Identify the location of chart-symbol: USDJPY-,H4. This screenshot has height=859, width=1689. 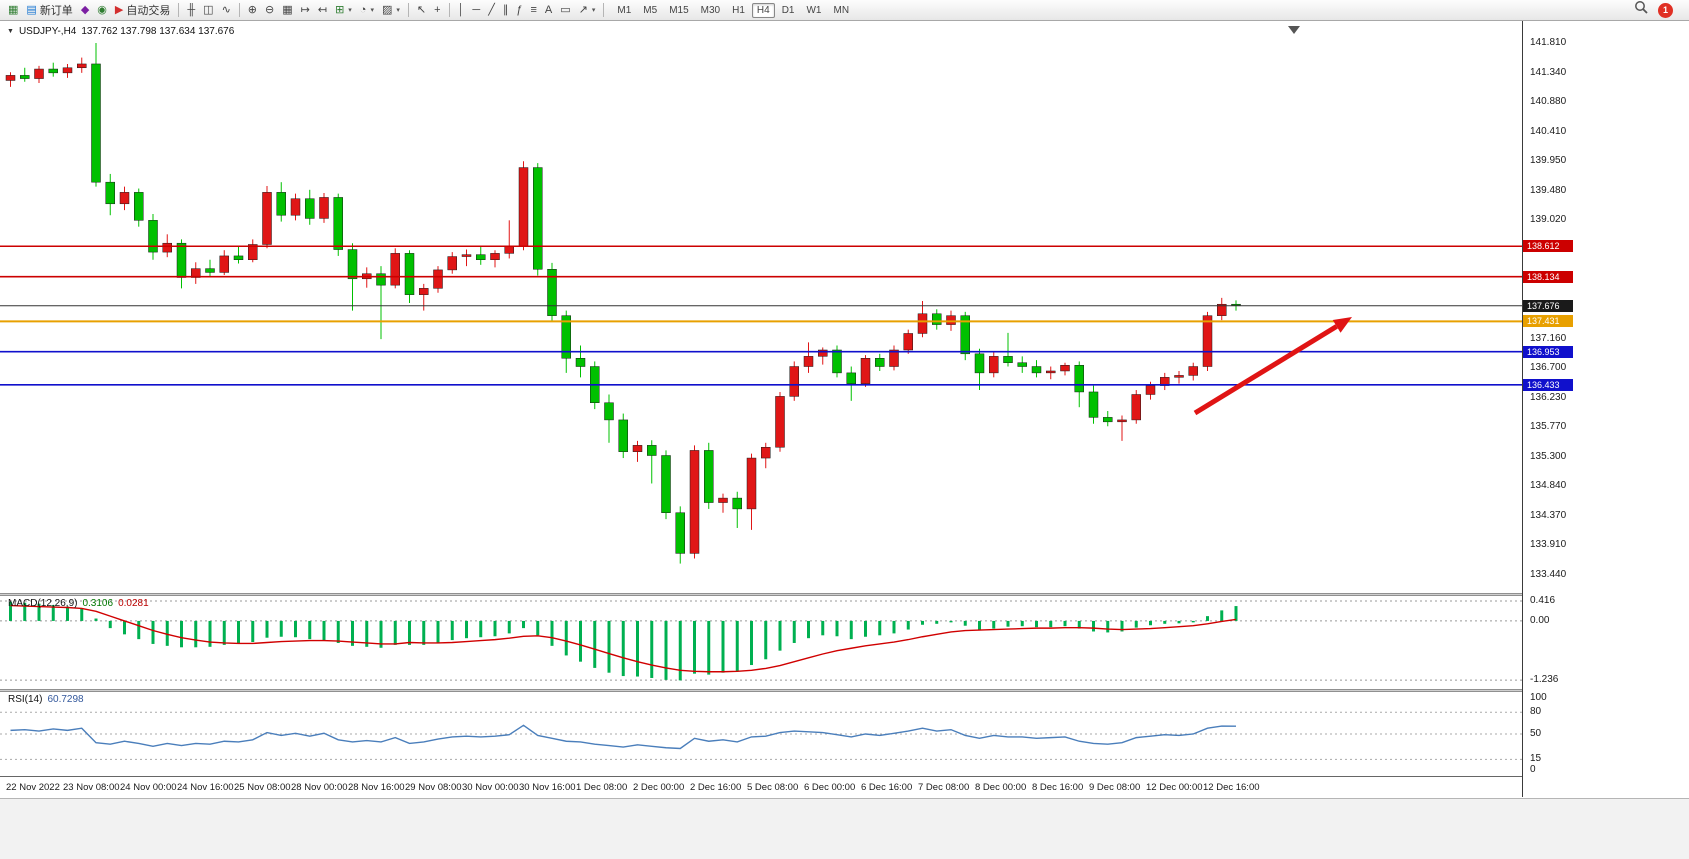
(47, 31).